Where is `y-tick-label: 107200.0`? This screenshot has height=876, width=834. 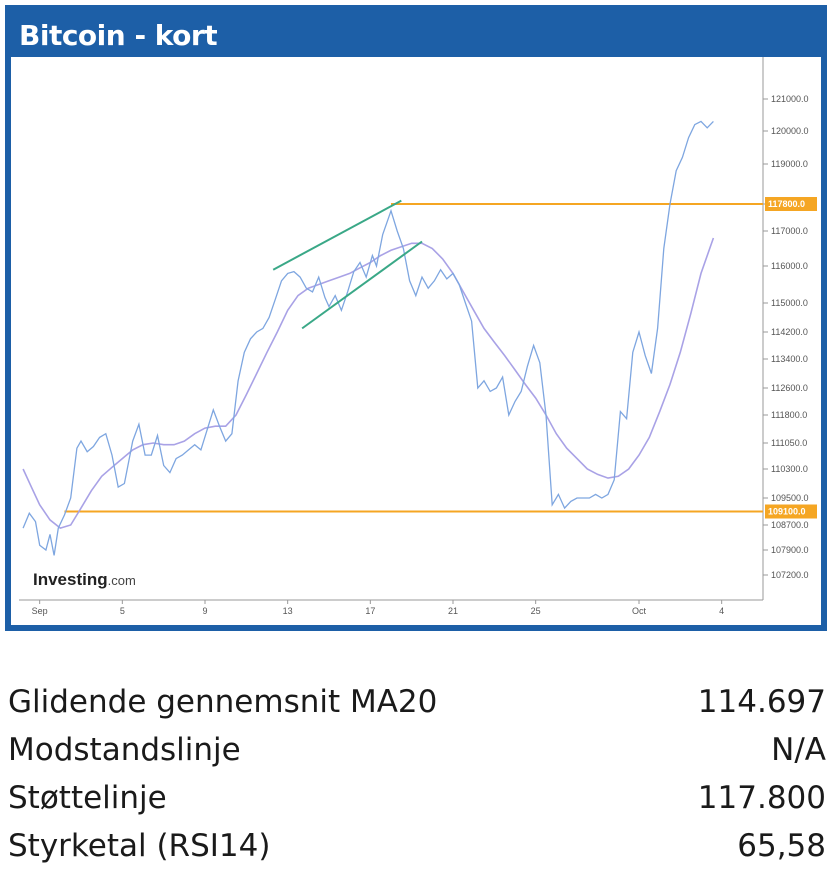 y-tick-label: 107200.0 is located at coordinates (790, 575).